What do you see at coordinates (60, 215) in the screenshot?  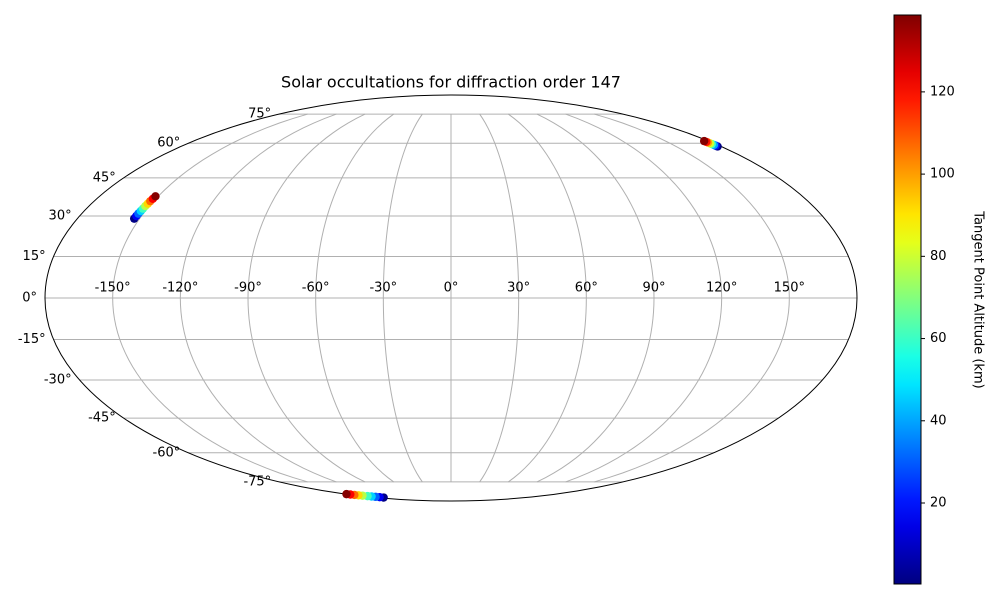 I see `y-tick-label: 30°` at bounding box center [60, 215].